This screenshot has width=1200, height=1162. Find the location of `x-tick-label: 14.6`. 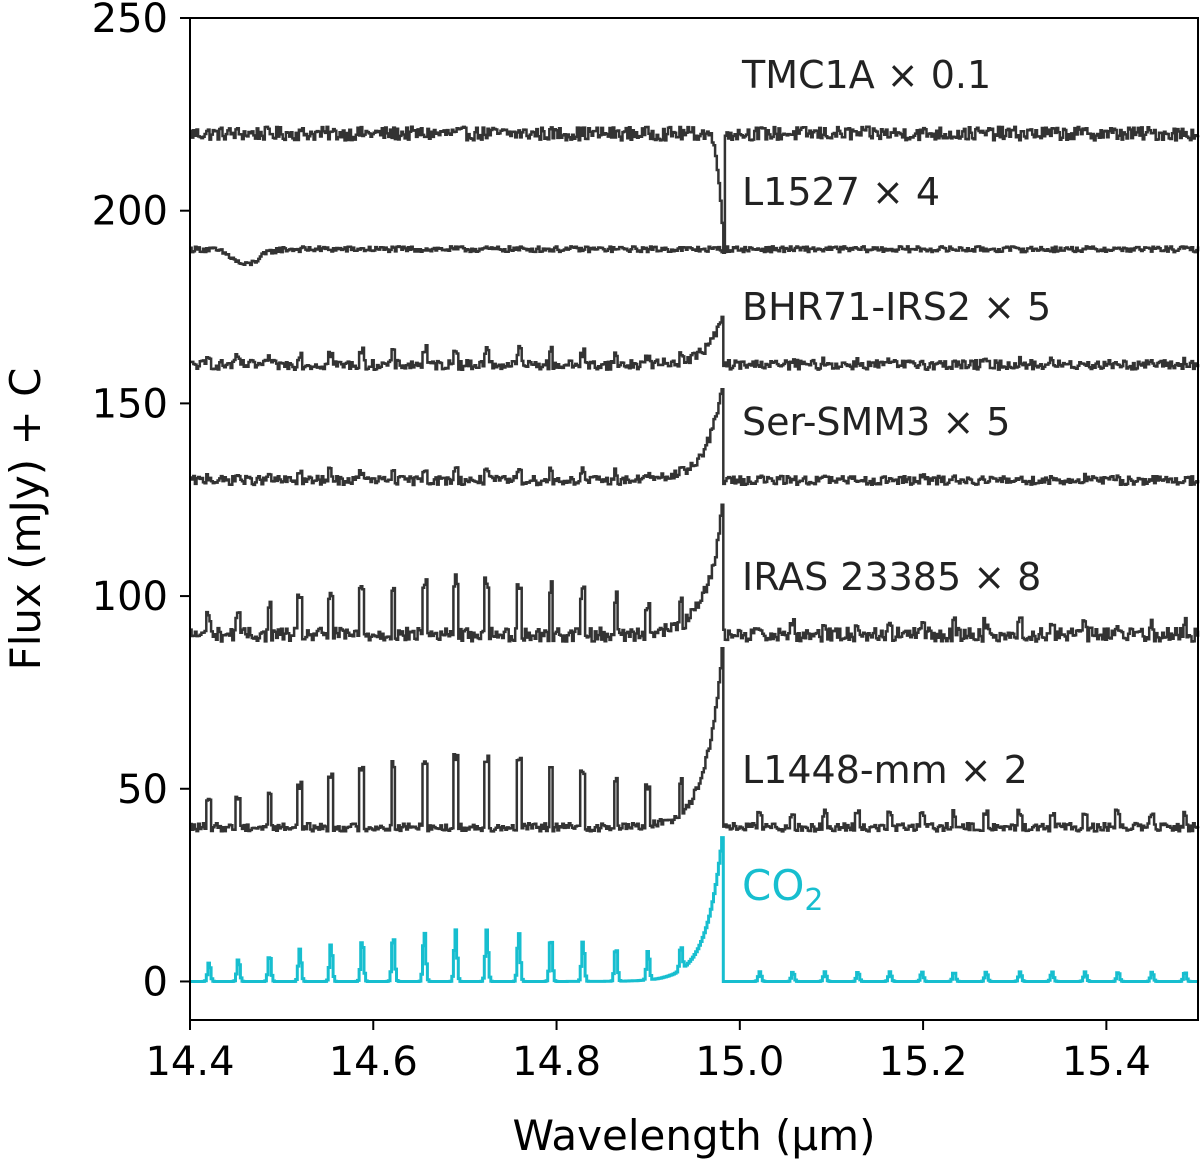

x-tick-label: 14.6 is located at coordinates (373, 1062).